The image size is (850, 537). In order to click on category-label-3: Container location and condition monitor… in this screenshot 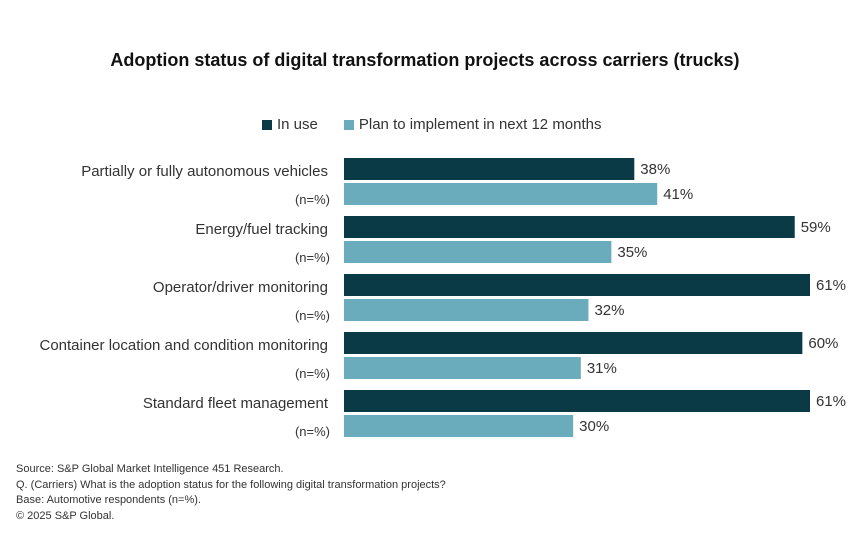, I will do `click(183, 345)`.